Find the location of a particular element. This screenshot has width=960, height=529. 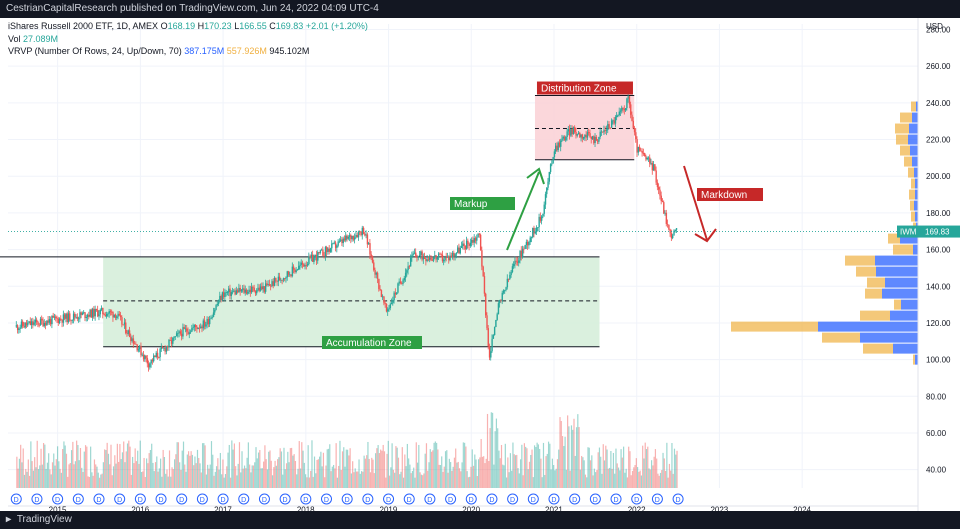

price-axis is located at coordinates (939, 264).